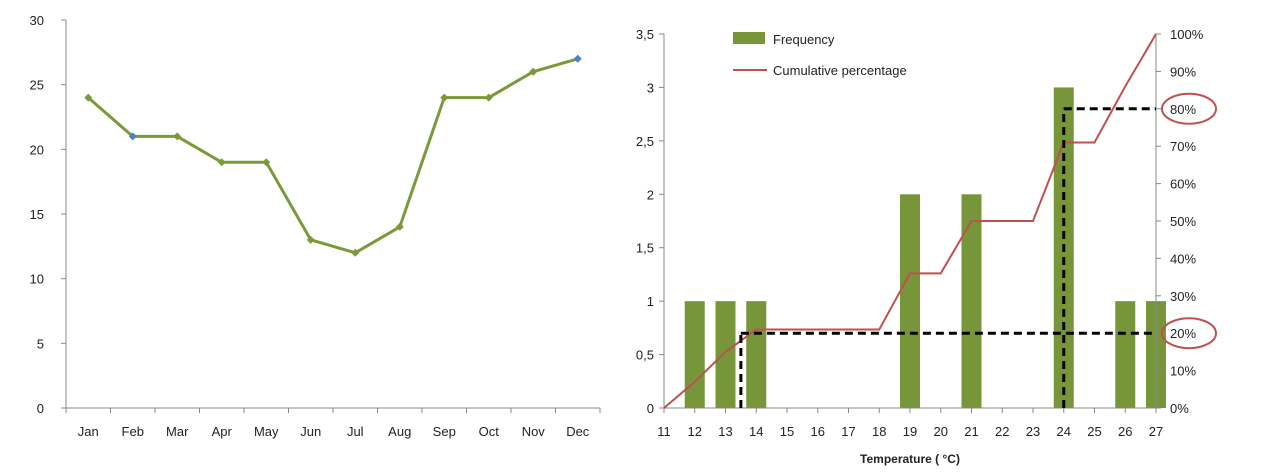  What do you see at coordinates (399, 431) in the screenshot?
I see `x-tick-label: Aug` at bounding box center [399, 431].